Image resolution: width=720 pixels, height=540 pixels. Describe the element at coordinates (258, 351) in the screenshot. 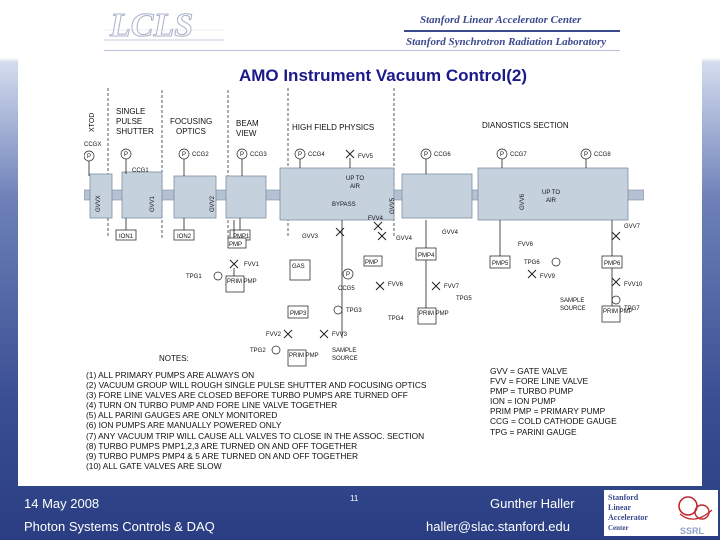

I see `svg-text: TPG2` at that location.